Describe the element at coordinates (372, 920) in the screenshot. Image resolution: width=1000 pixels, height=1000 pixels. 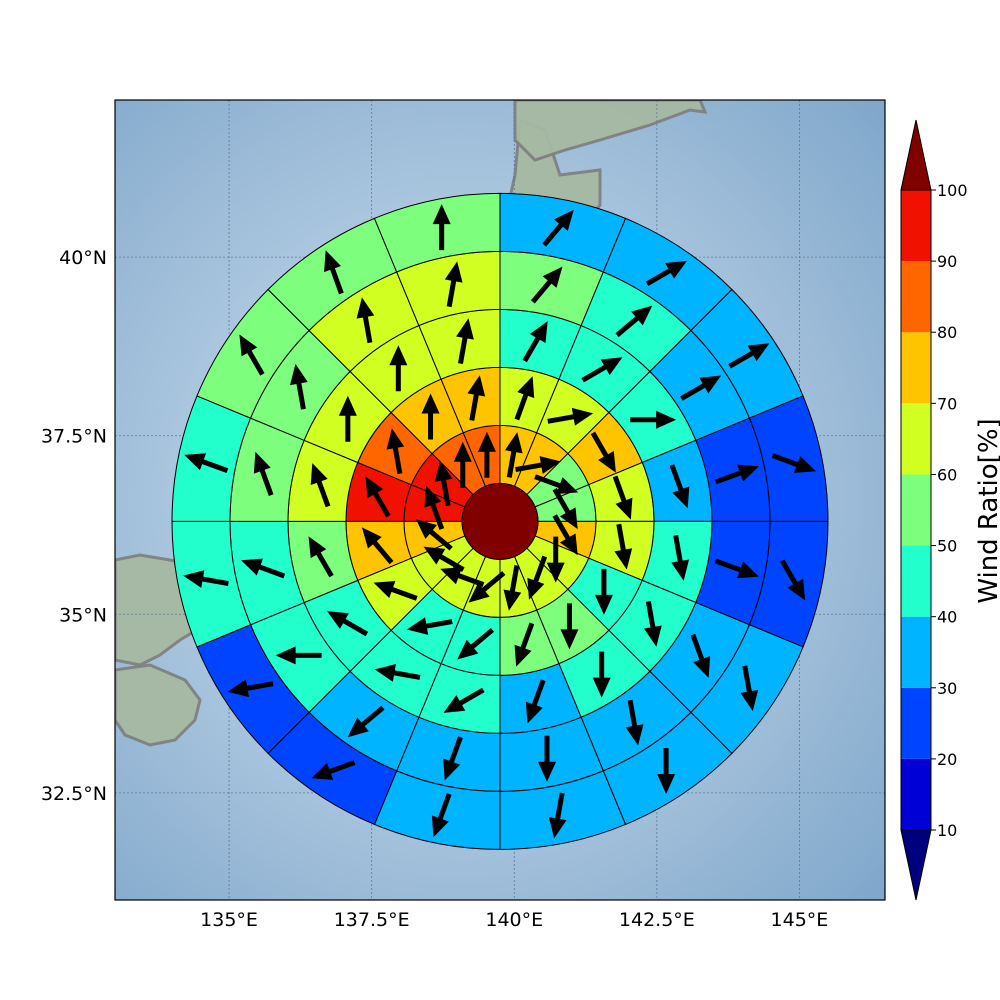
I see `x-tick-label: 137.5°E` at that location.